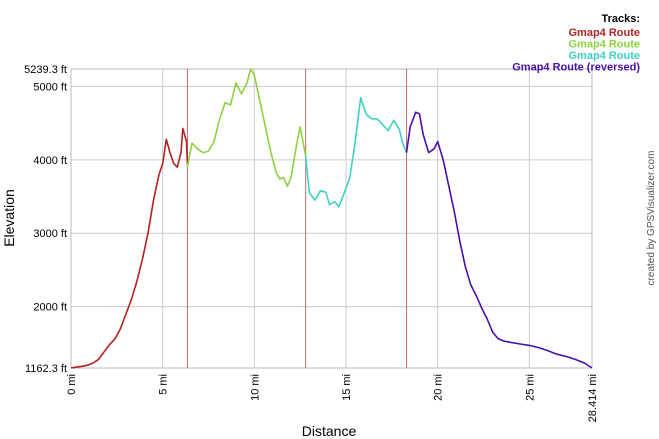  I want to click on y-tick-label: 2000 ft, so click(50, 308).